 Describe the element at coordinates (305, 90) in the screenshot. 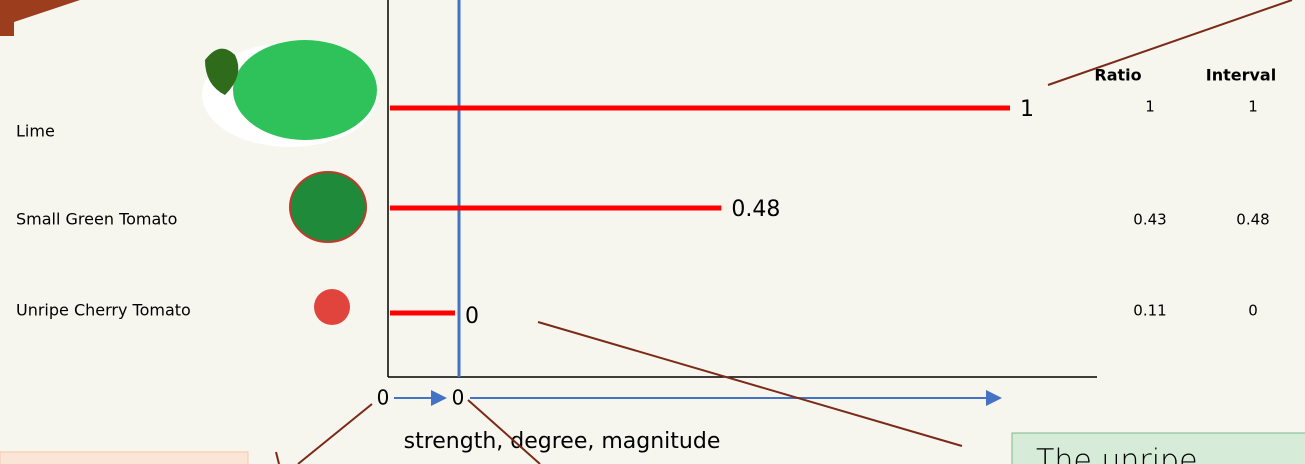

I see `lime-icon` at that location.